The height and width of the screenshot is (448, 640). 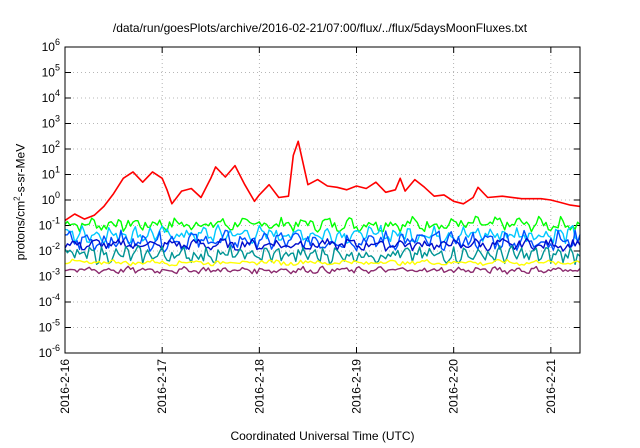 What do you see at coordinates (49, 326) in the screenshot?
I see `y-tick-label: 10⁻⁵` at bounding box center [49, 326].